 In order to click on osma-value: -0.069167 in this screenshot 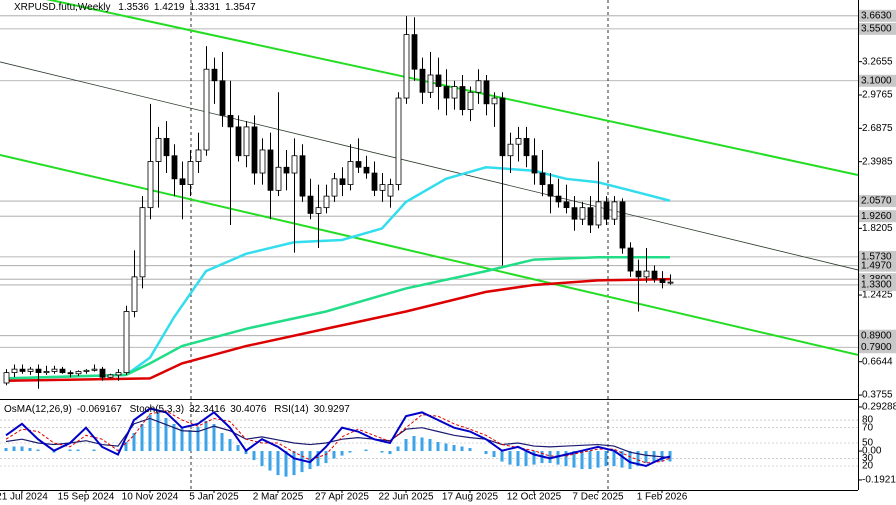, I will do `click(99, 409)`.